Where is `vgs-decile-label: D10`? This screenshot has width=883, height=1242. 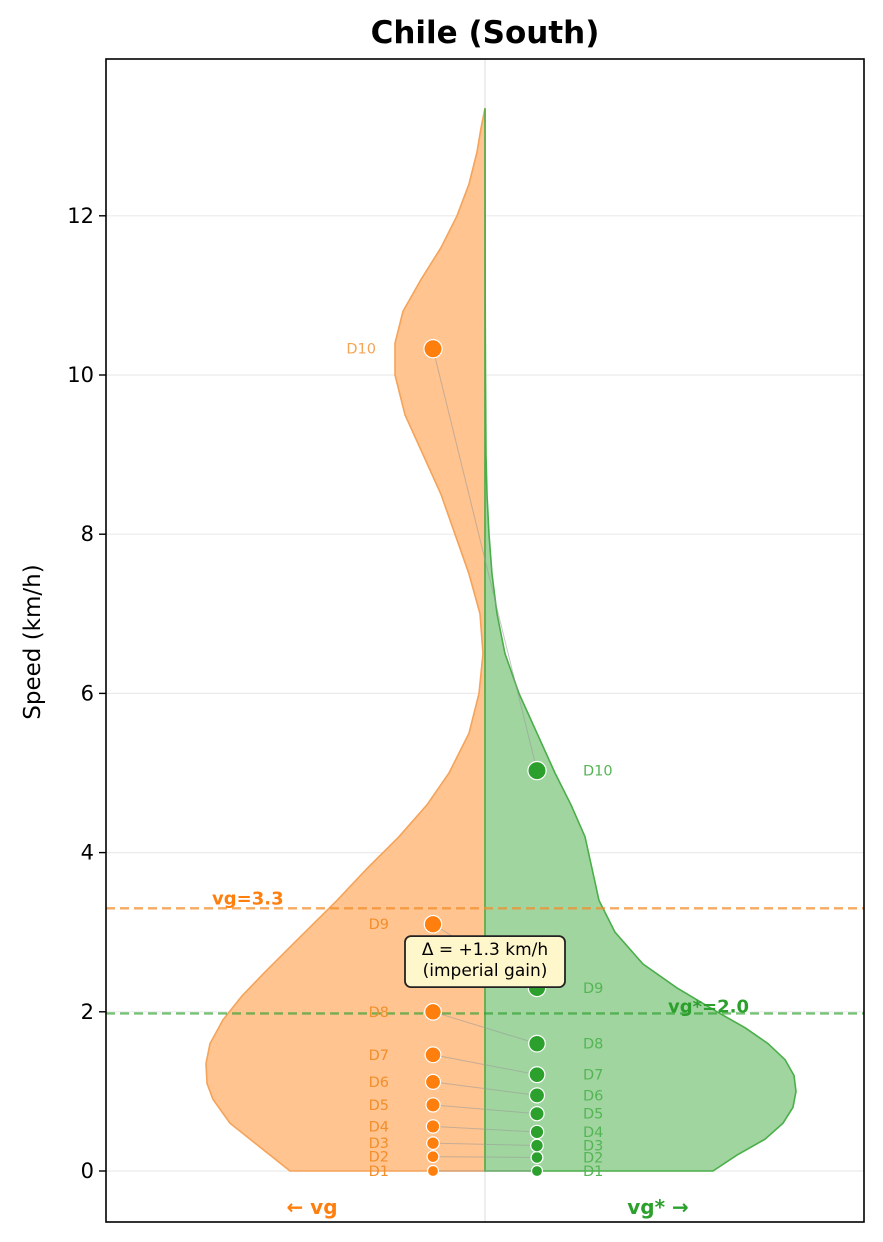 vgs-decile-label: D10 is located at coordinates (598, 772).